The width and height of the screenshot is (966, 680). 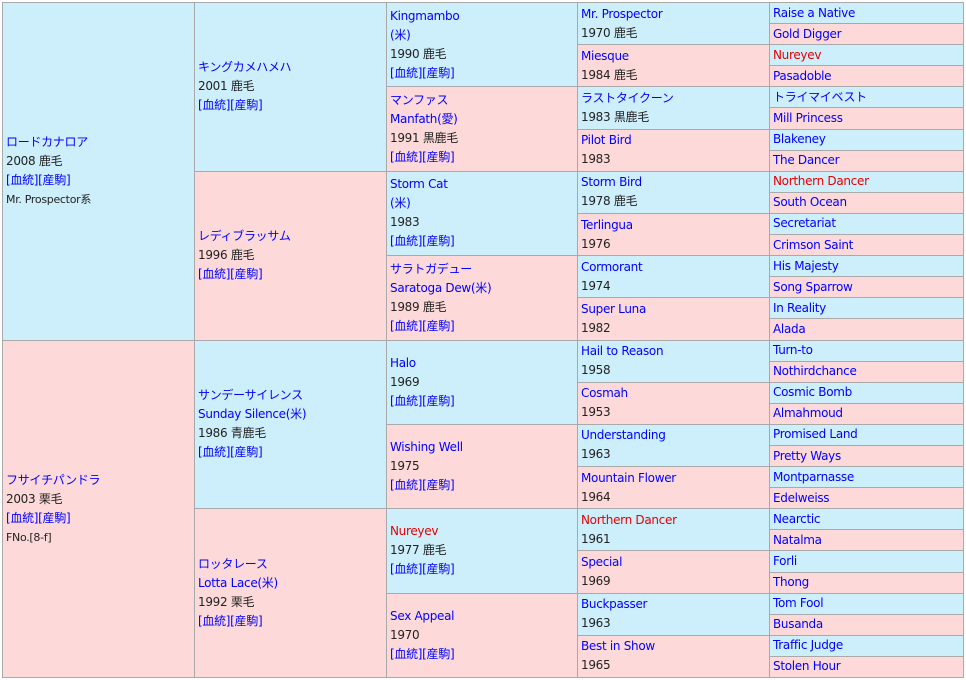 What do you see at coordinates (797, 539) in the screenshot?
I see `horse-name-link: Natalma` at bounding box center [797, 539].